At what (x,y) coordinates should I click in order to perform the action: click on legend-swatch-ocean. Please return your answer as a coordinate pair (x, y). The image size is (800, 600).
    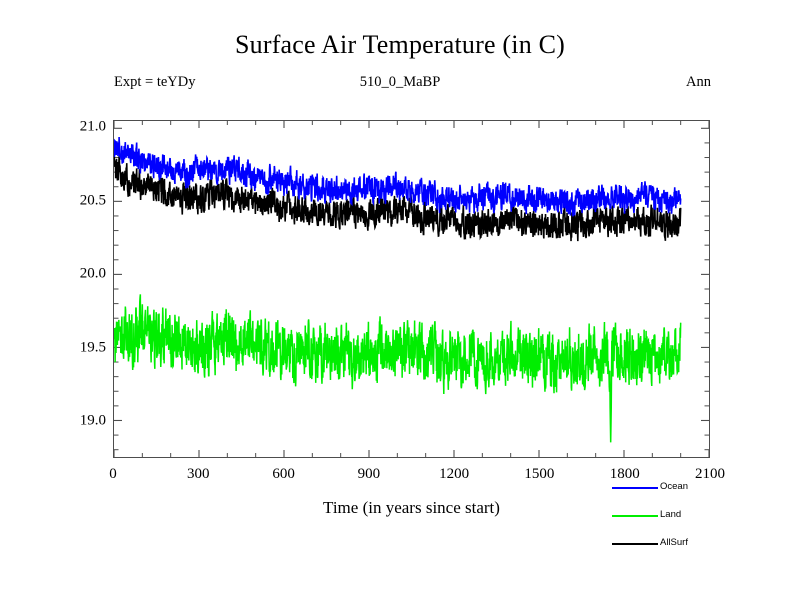
    Looking at the image, I should click on (635, 488).